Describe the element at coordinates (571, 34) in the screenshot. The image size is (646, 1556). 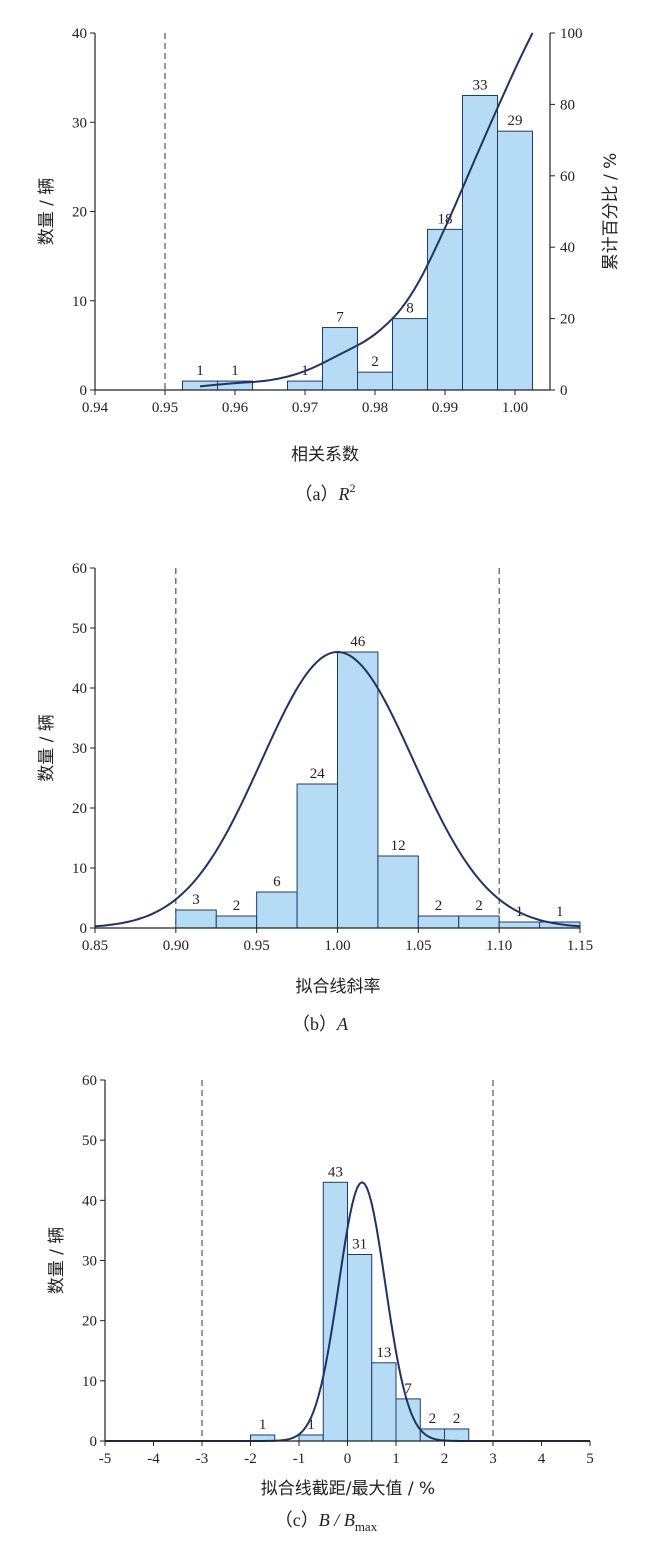
I see `y2-tick-label: 100` at that location.